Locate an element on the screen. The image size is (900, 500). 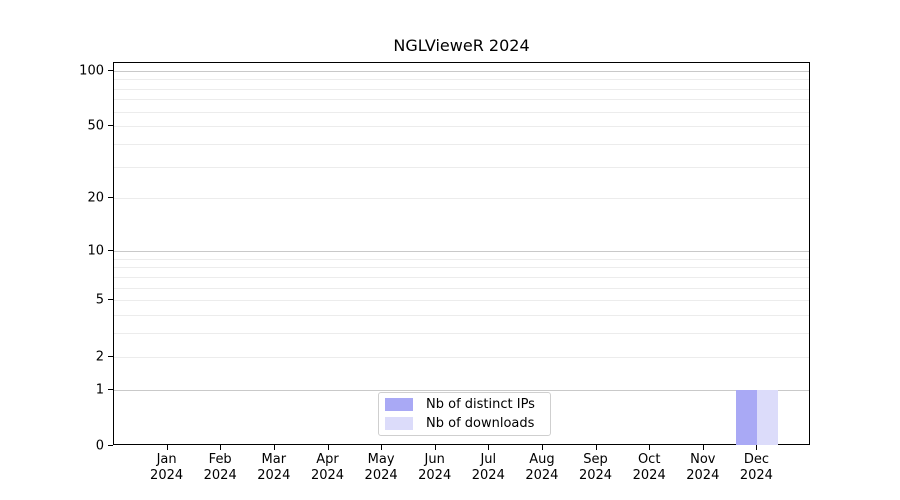
bar-distinct-ips is located at coordinates (747, 417).